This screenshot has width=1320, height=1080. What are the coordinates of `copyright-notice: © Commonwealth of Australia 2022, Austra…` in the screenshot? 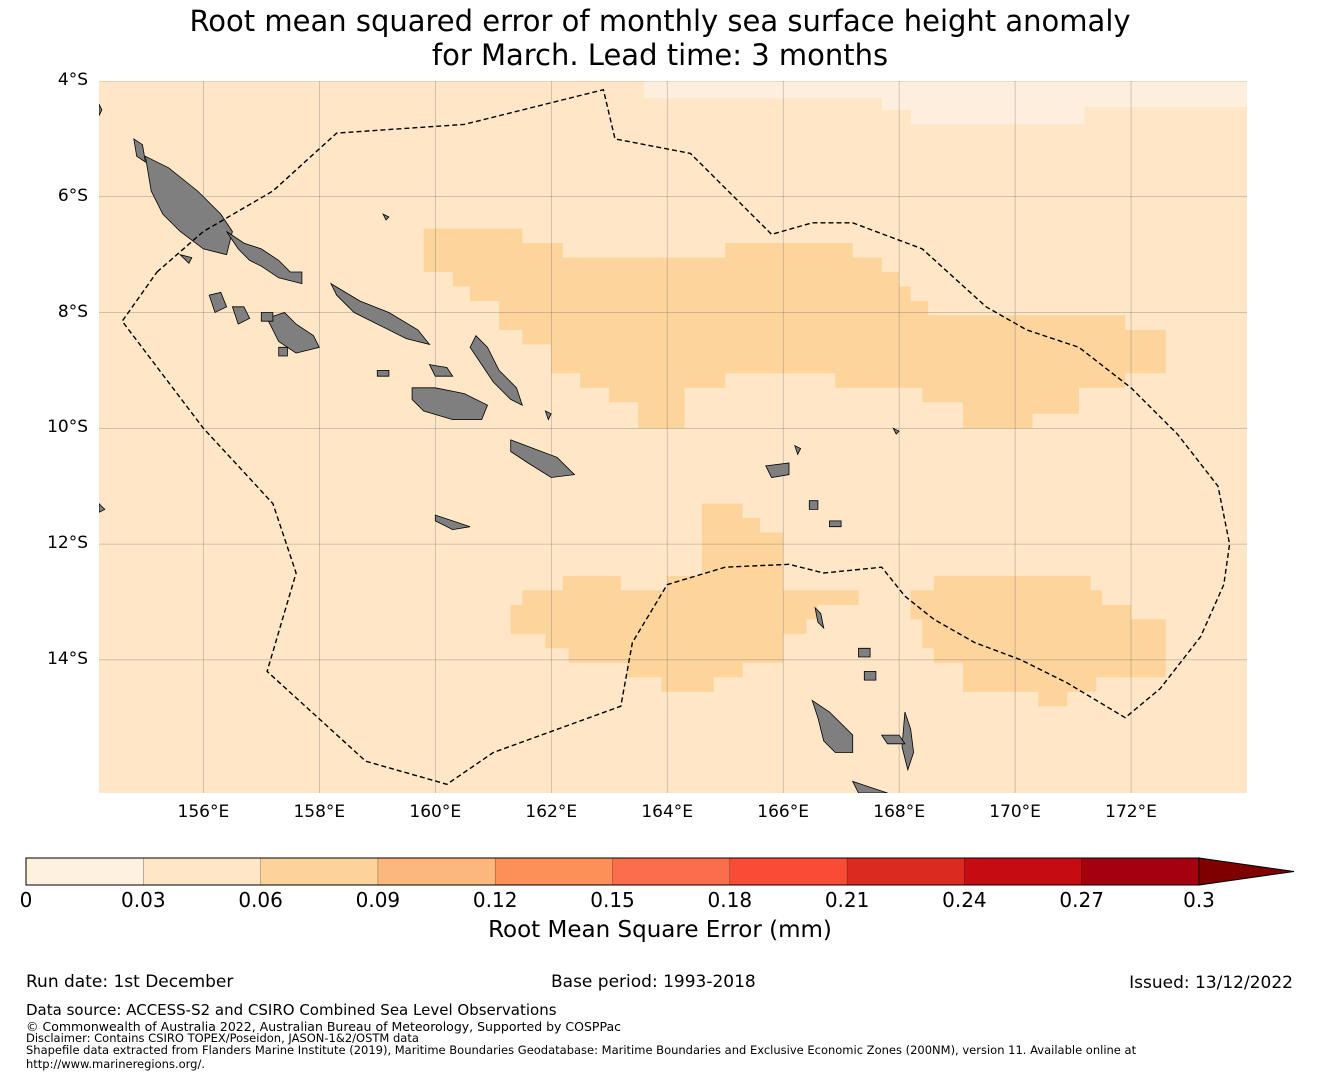 It's located at (323, 1026).